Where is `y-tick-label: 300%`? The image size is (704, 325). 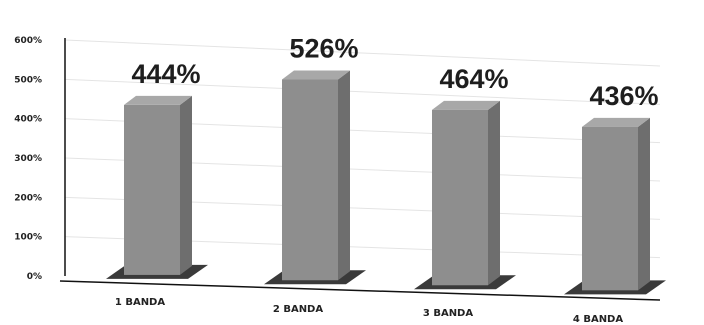 y-tick-label: 300% is located at coordinates (28, 159).